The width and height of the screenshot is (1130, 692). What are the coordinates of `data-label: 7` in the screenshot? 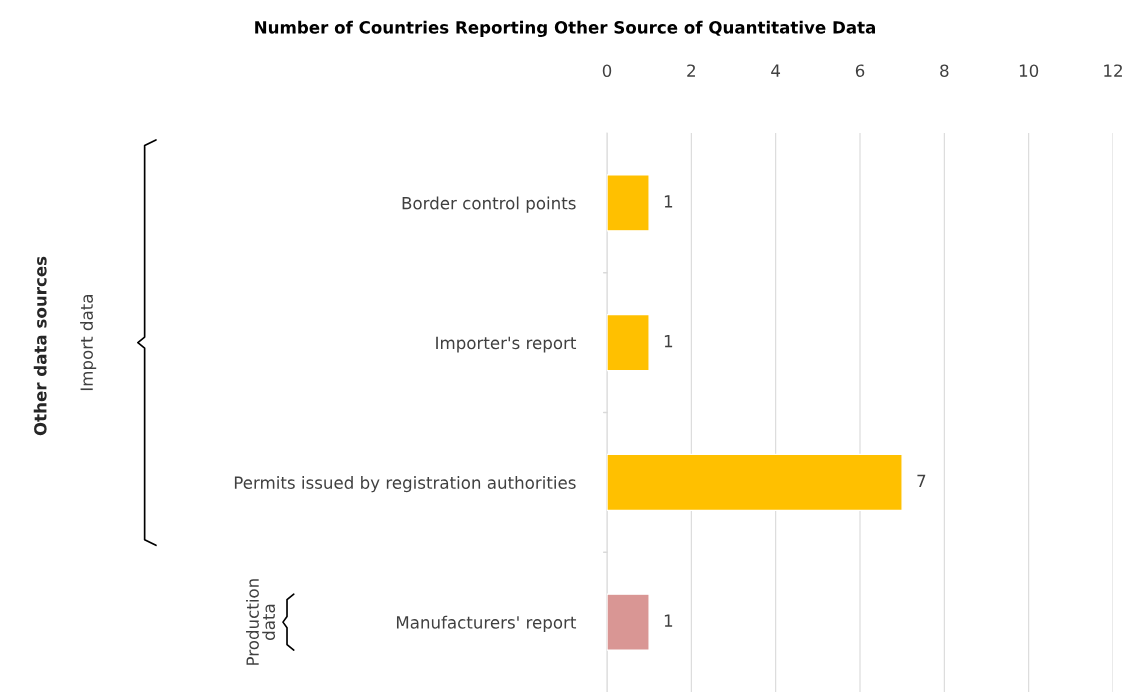 It's located at (921, 480).